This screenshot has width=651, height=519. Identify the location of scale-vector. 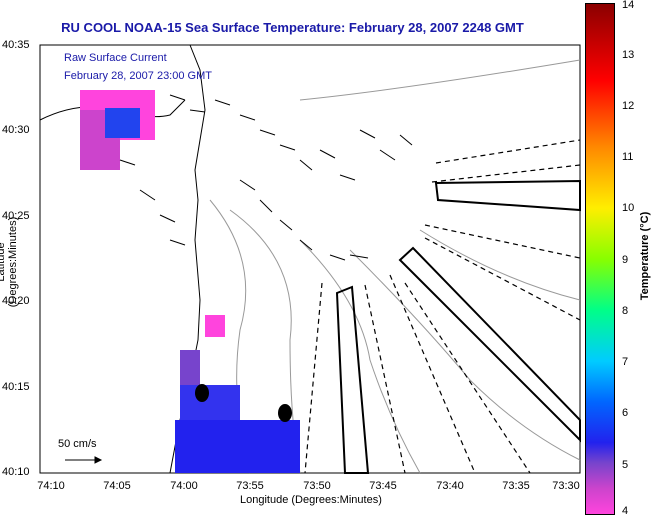
(84, 460).